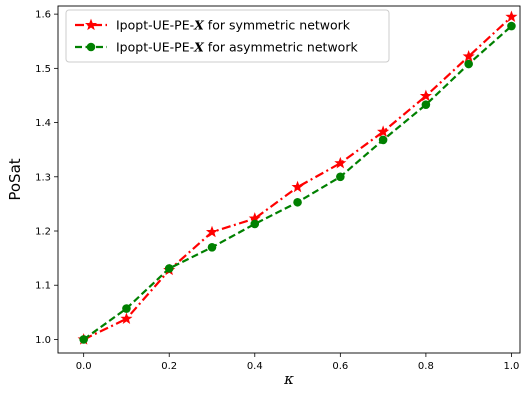 The height and width of the screenshot is (394, 528). What do you see at coordinates (43, 340) in the screenshot?
I see `y-tick-label: 1.0` at bounding box center [43, 340].